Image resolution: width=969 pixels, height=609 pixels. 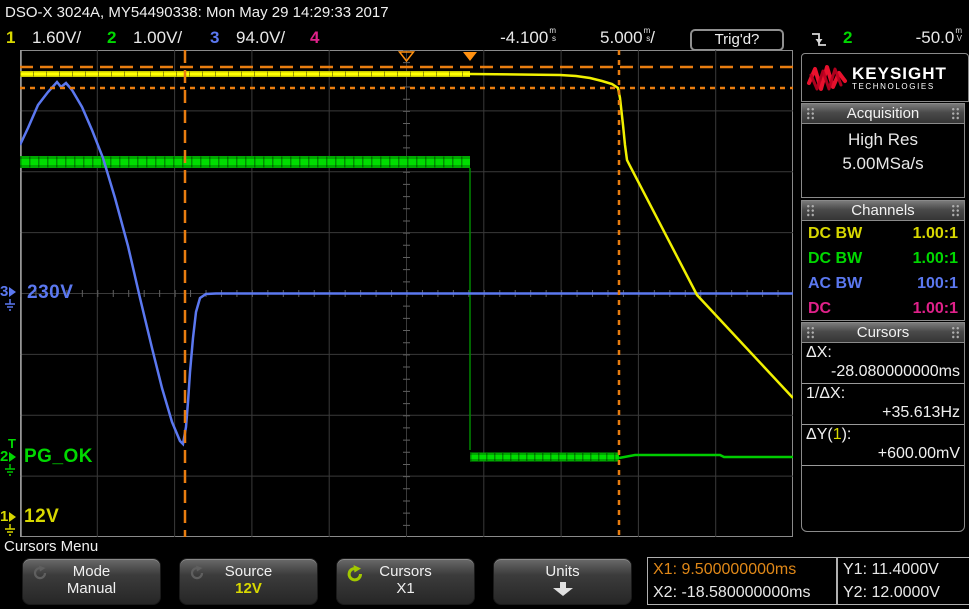 I want to click on y2-value: Y2: 12.0000V, so click(x=891, y=592).